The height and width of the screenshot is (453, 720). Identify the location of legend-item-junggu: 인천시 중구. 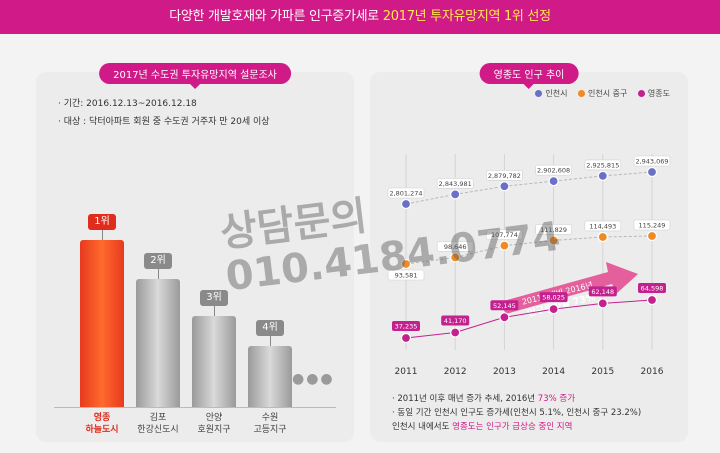
(602, 93).